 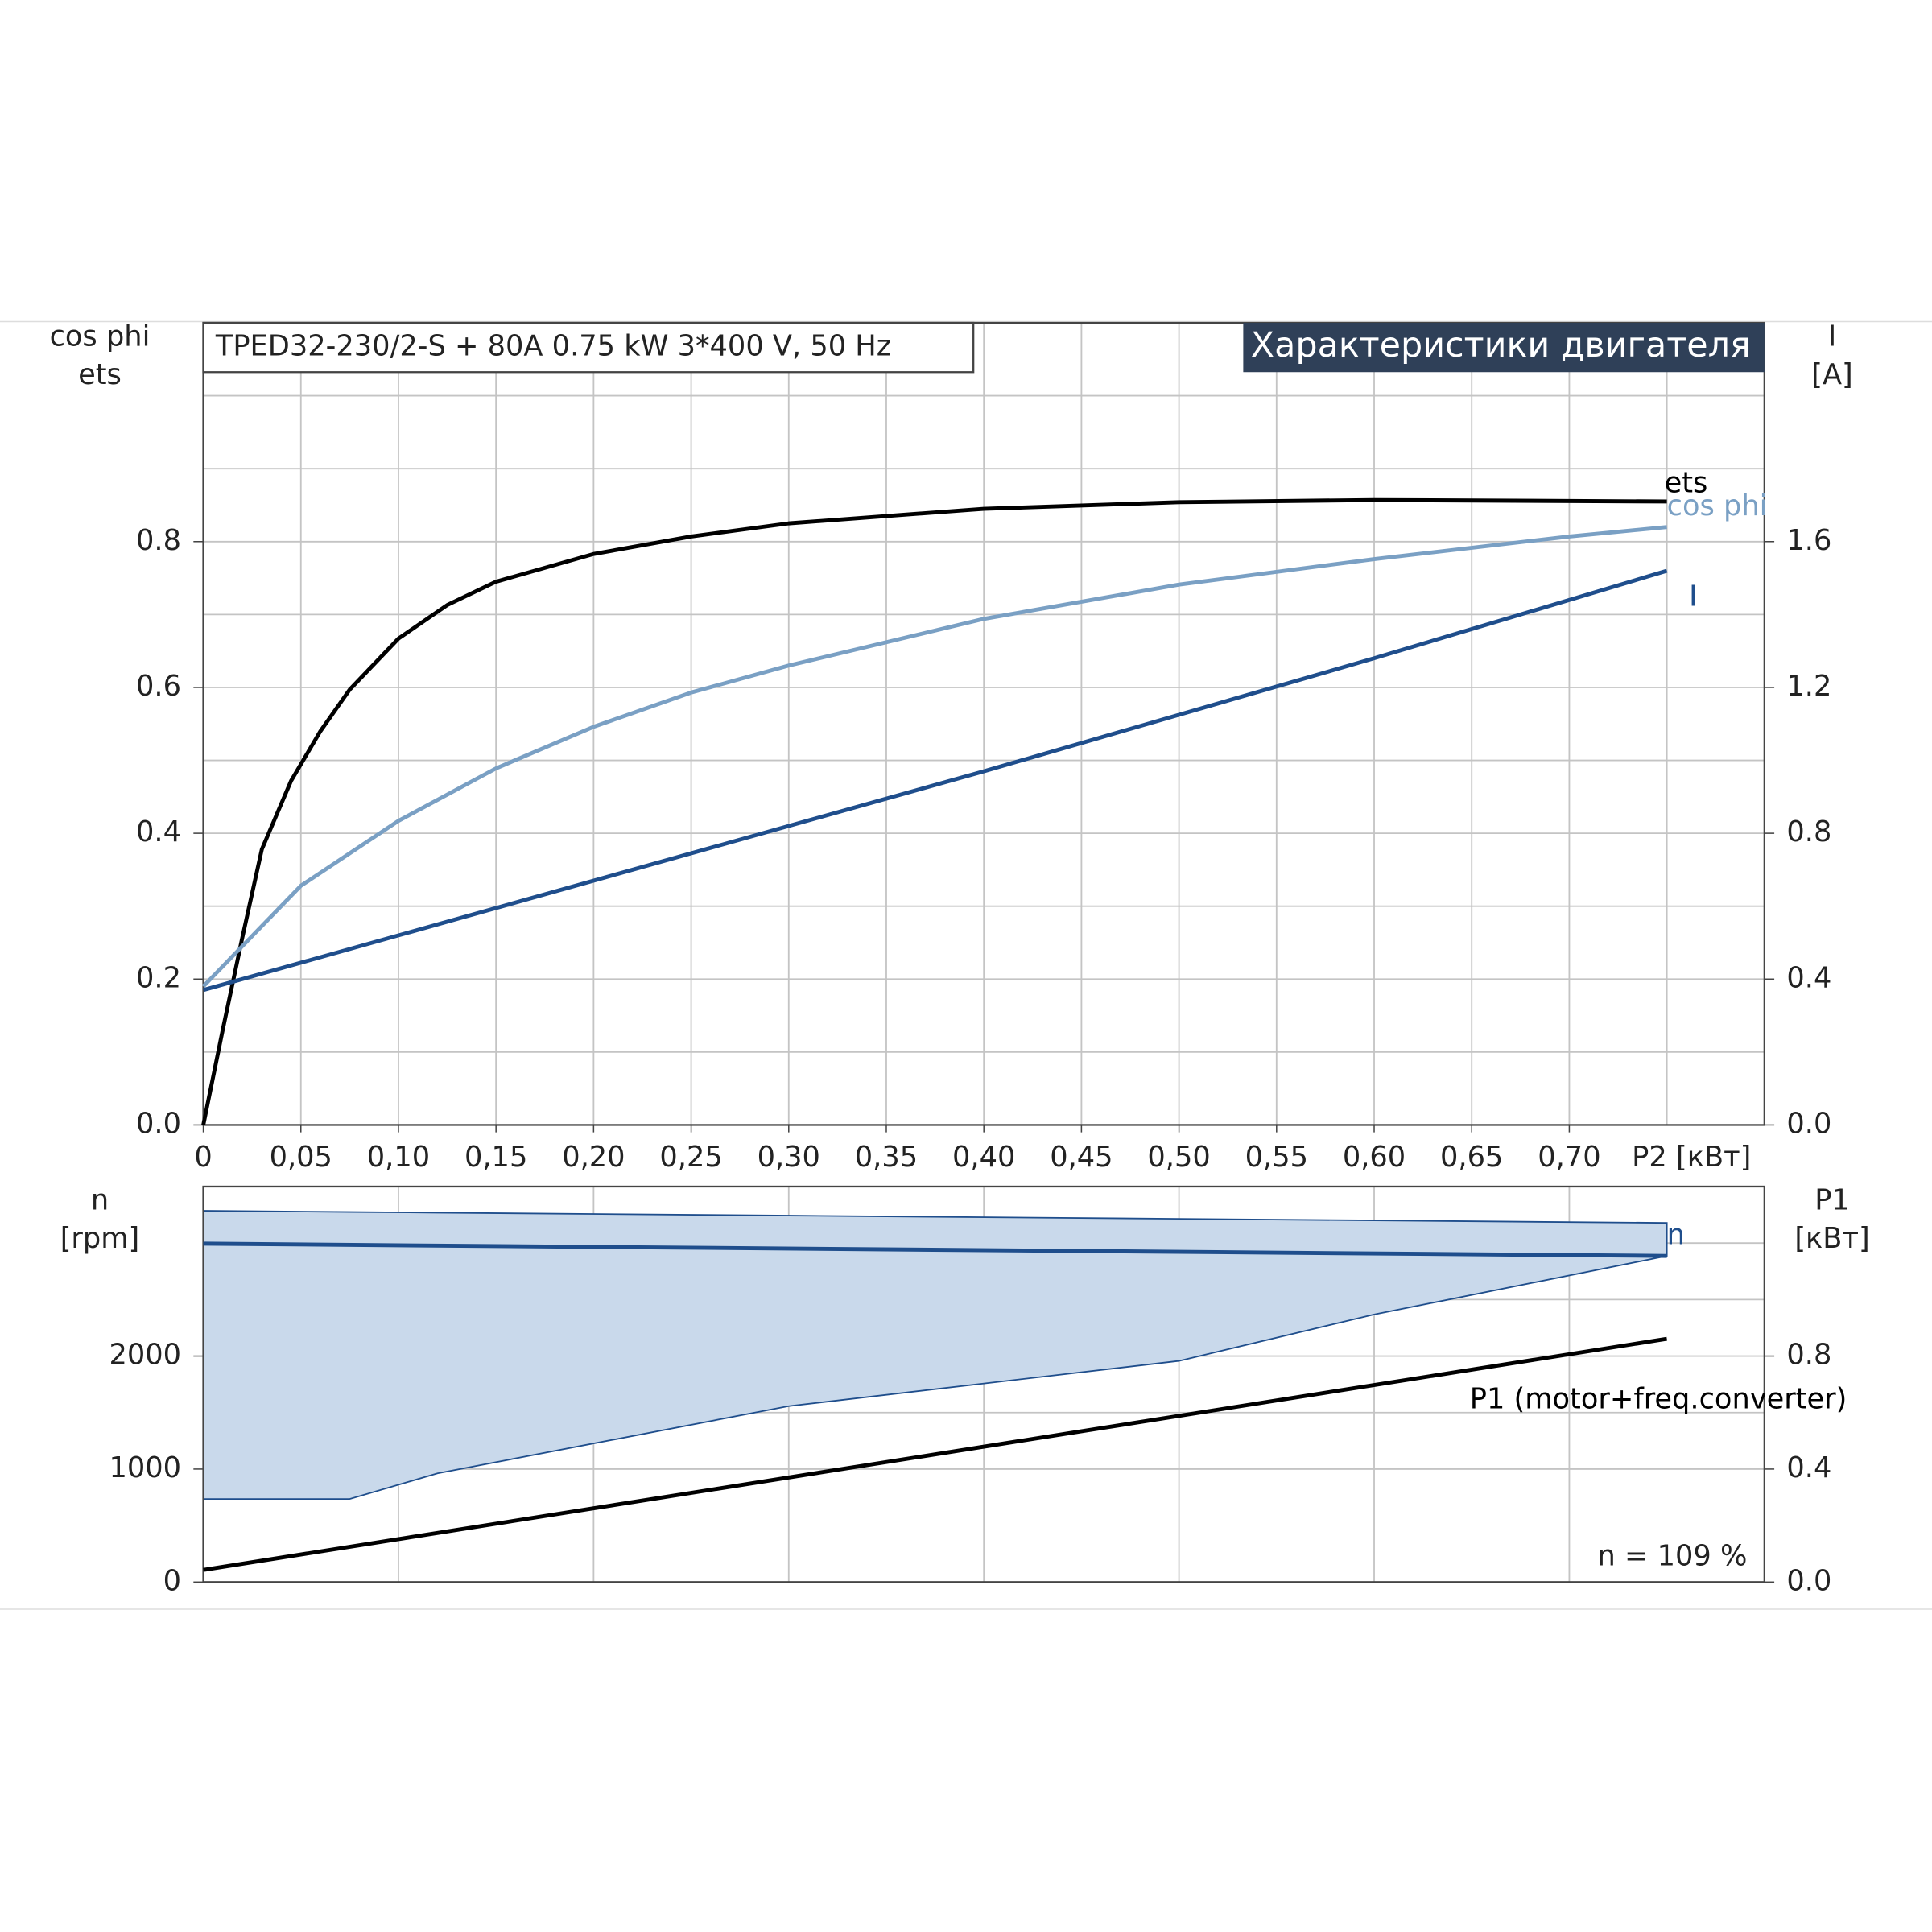 What do you see at coordinates (1569, 1157) in the screenshot?
I see `x-tick-label: 0,70` at bounding box center [1569, 1157].